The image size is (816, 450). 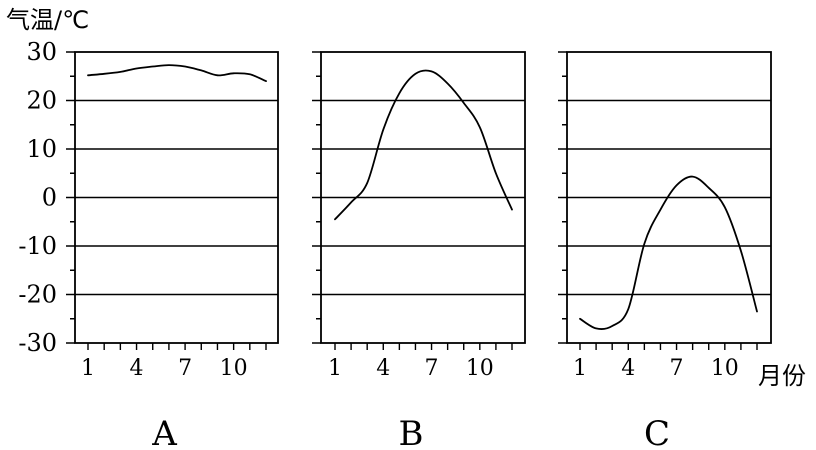 What do you see at coordinates (177, 73) in the screenshot?
I see `temperature-line-a` at bounding box center [177, 73].